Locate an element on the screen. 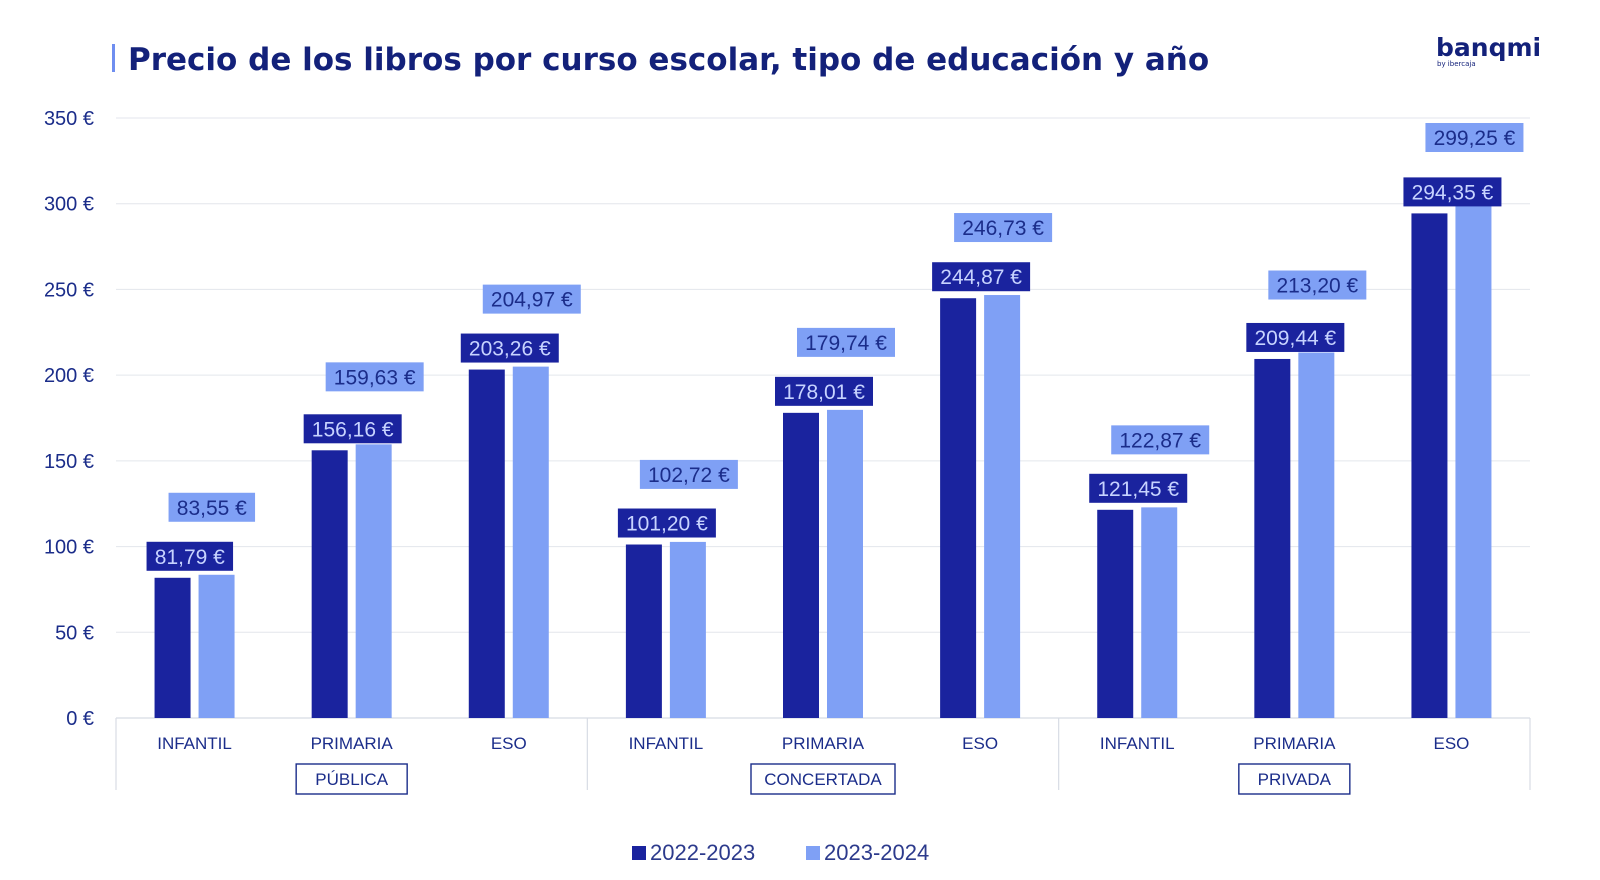 This screenshot has width=1600, height=880. y-tick-label: 150 € is located at coordinates (69, 462).